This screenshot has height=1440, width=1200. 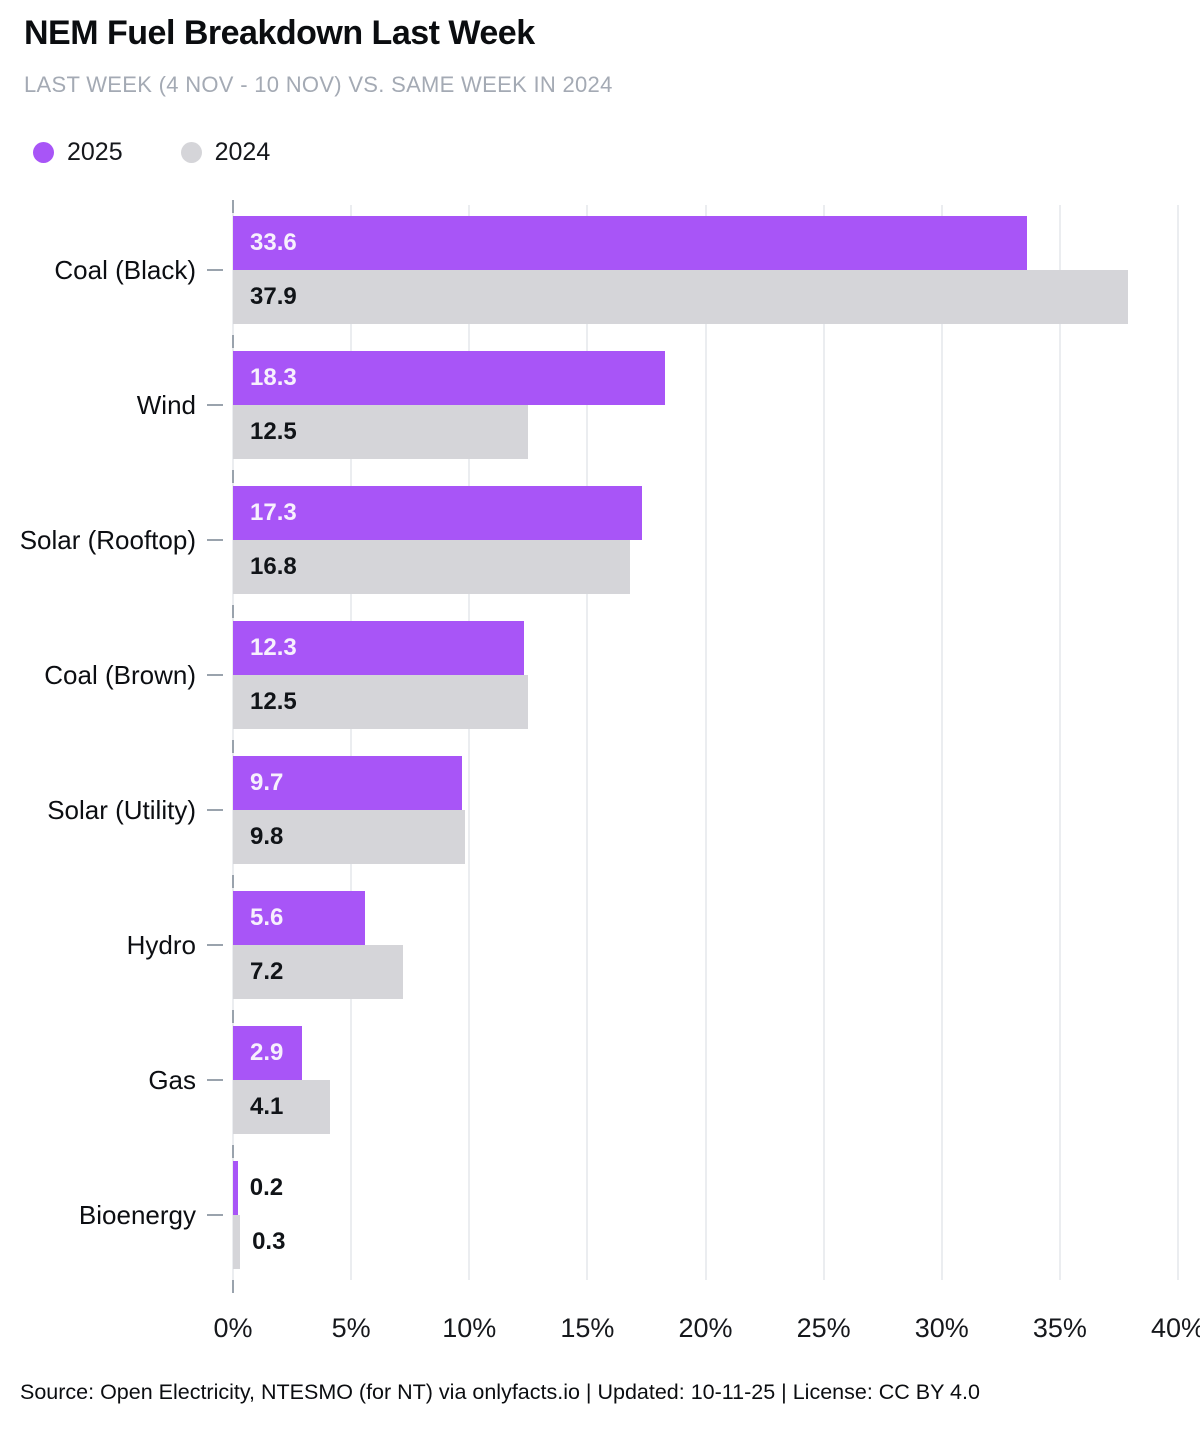 I want to click on chart-row-coal-black: Coal (Black) 33.6 37.9, so click(x=589, y=270).